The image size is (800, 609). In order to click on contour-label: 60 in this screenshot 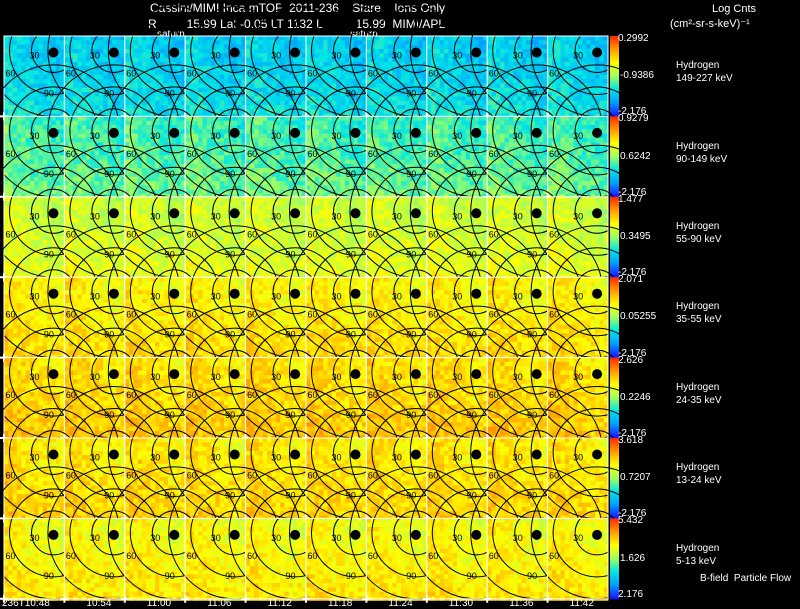, I will do `click(313, 154)`.